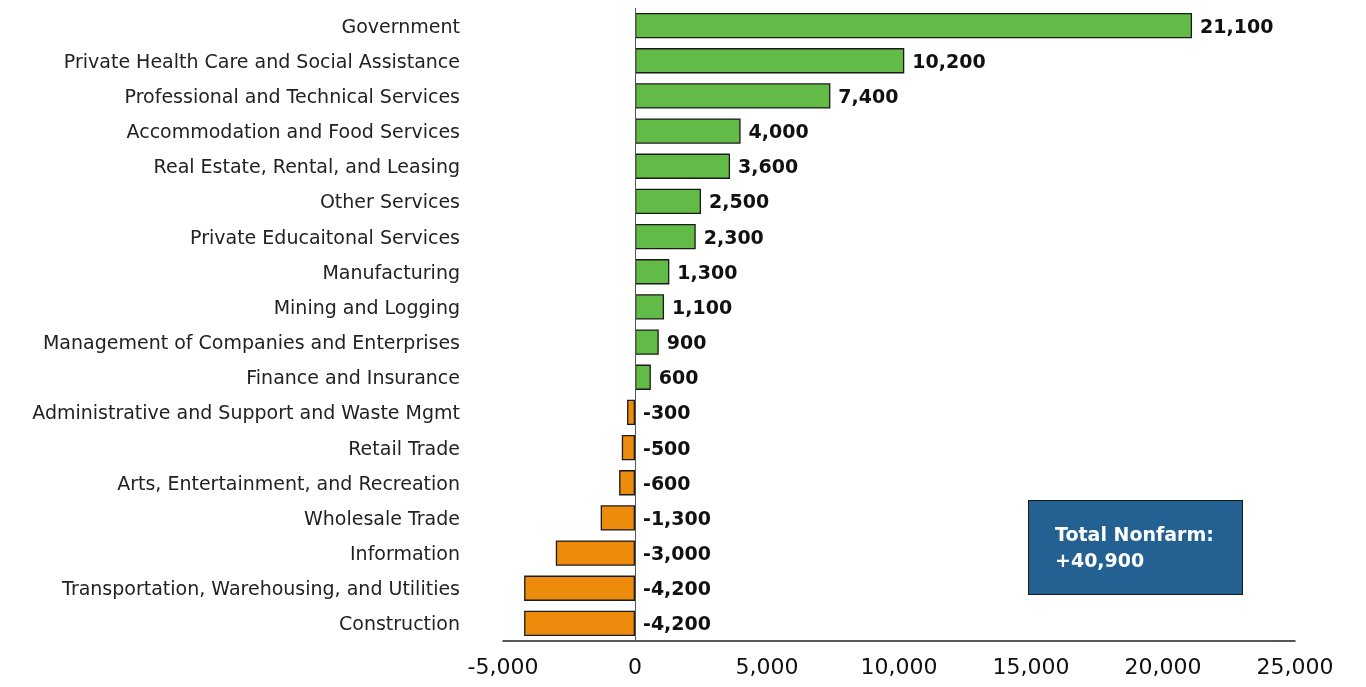 This screenshot has height=687, width=1366. Describe the element at coordinates (667, 412) in the screenshot. I see `data-label: -300` at that location.